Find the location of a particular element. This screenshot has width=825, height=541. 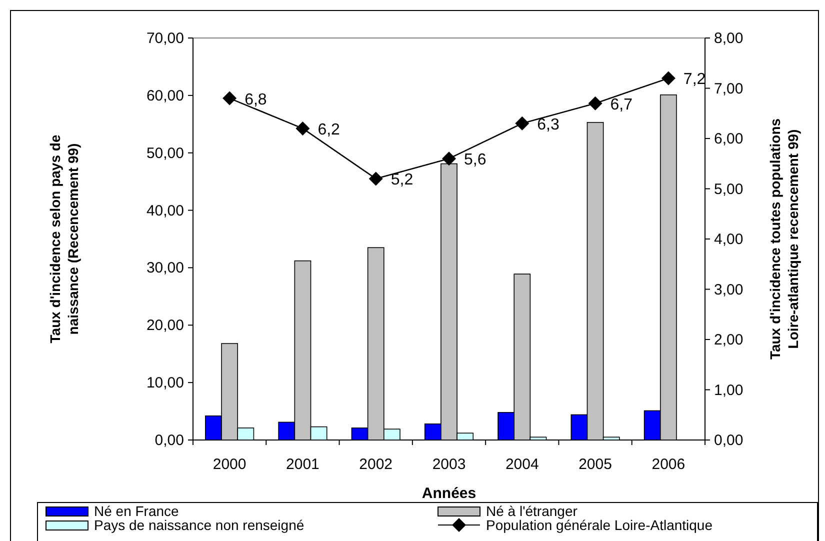

data-label: 5,6 is located at coordinates (475, 160).